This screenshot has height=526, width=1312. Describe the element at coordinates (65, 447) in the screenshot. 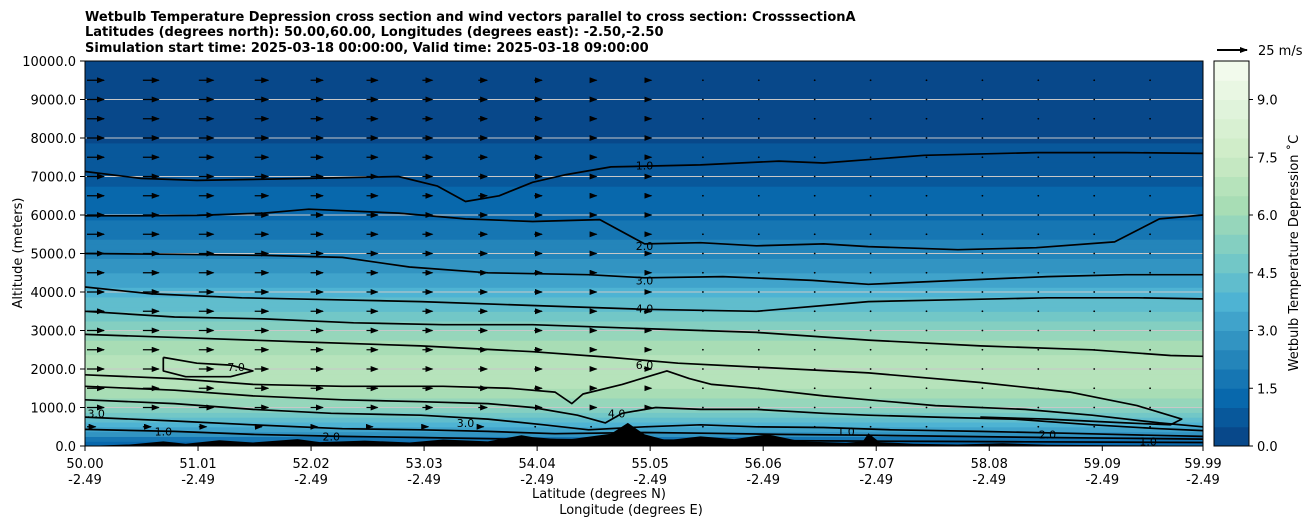

I see `y-tick-label: 0.0` at that location.